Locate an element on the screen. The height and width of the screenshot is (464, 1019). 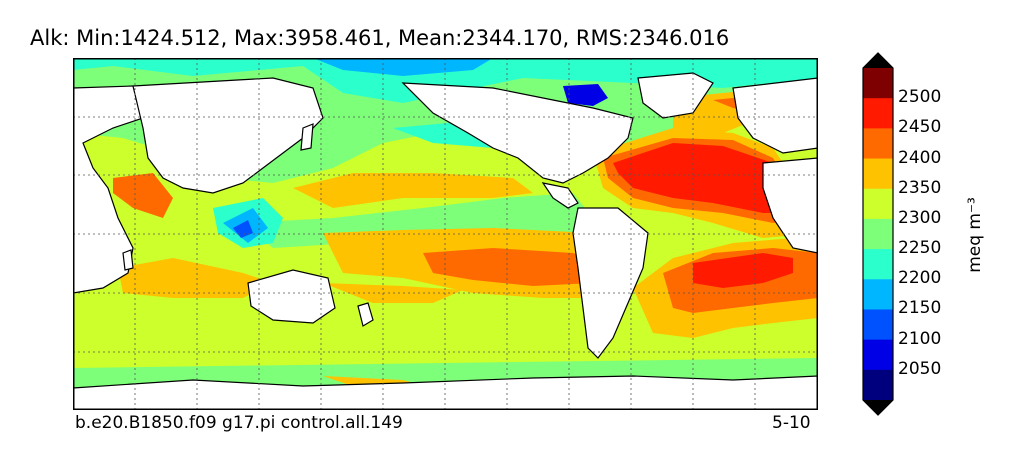
japan-land is located at coordinates (307, 137).